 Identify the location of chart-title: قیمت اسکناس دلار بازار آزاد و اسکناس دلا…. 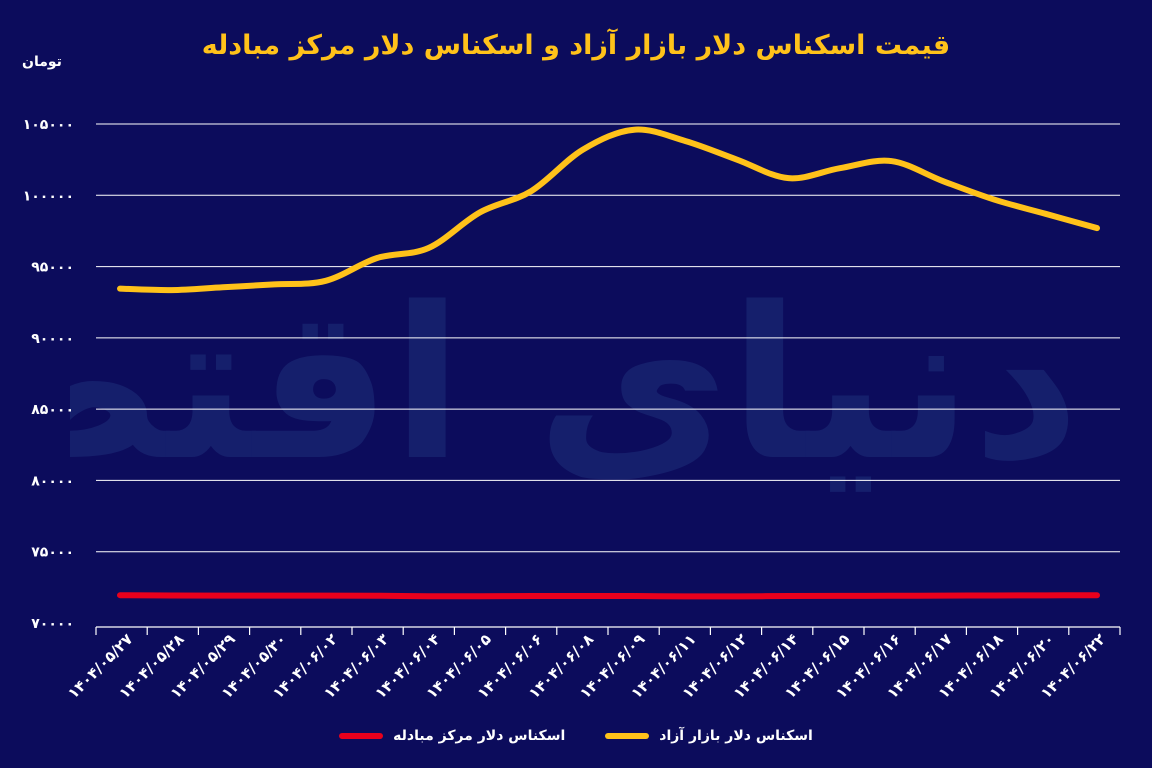
(576, 45).